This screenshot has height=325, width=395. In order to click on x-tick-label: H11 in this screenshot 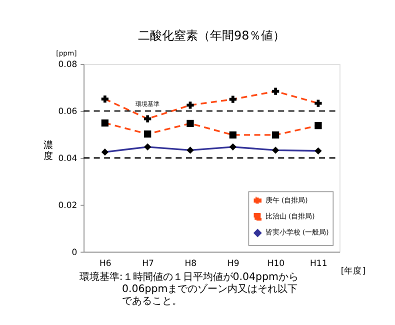, I will do `click(319, 263)`.